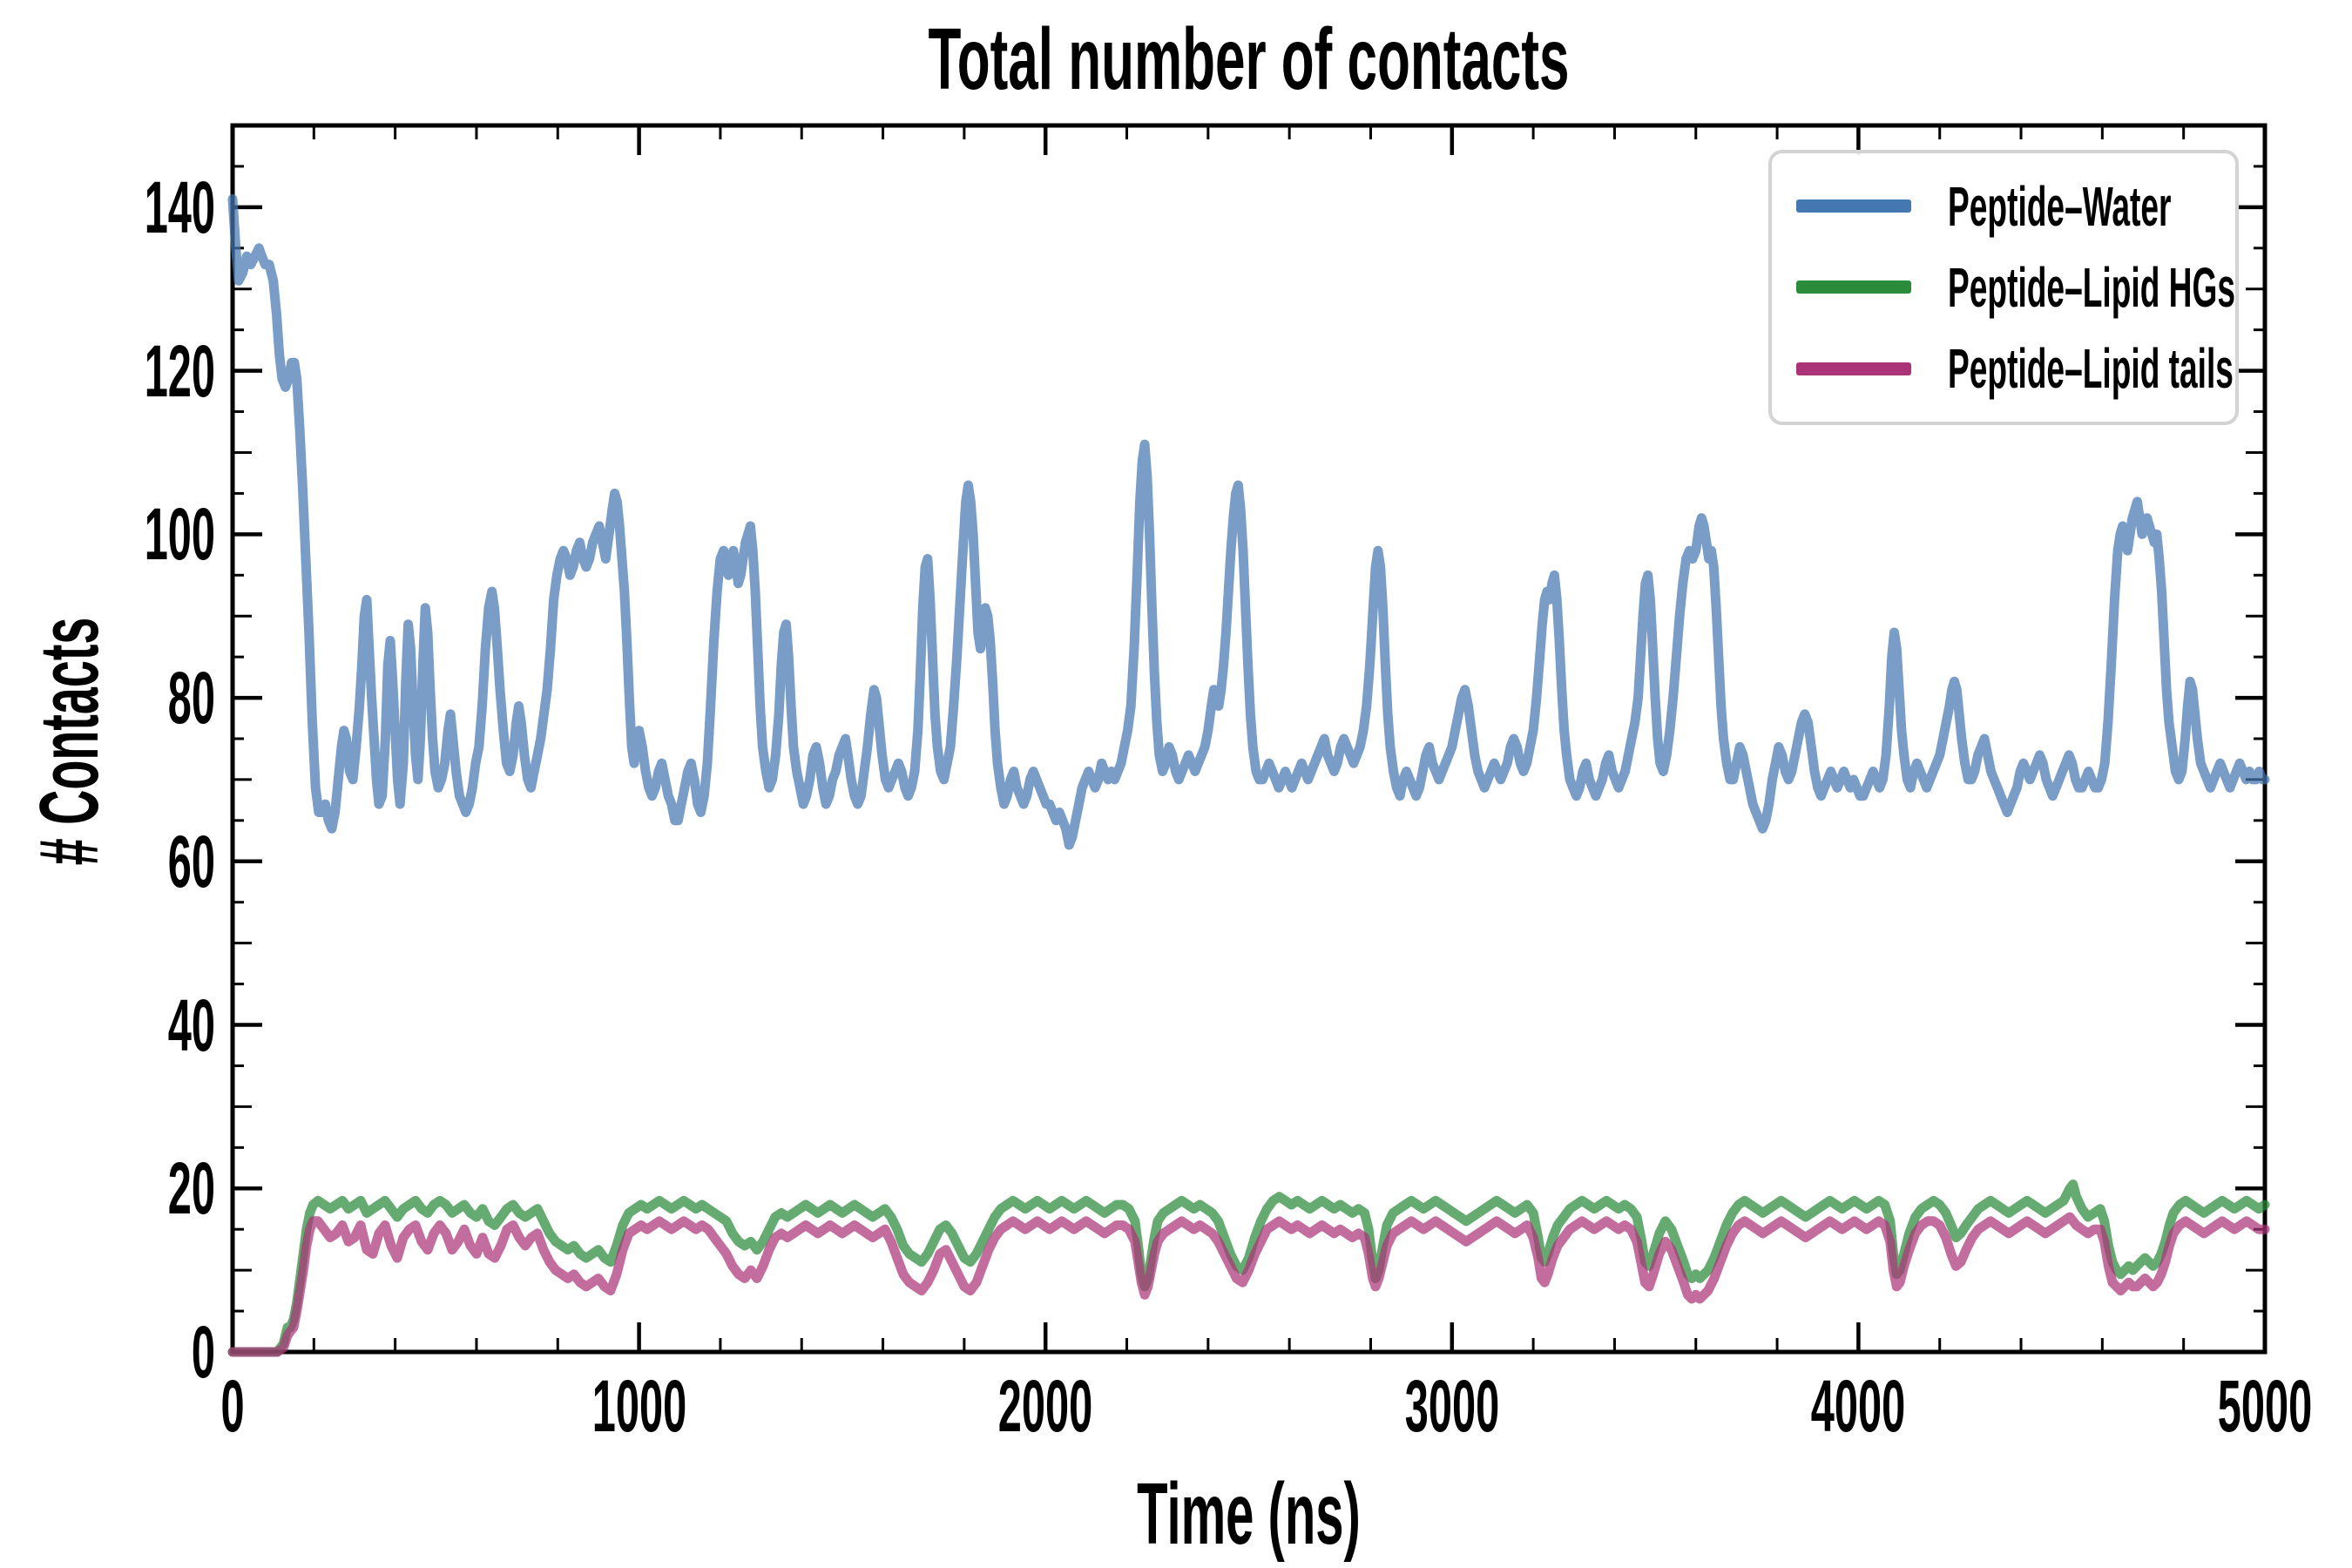 Image resolution: width=2352 pixels, height=1568 pixels. What do you see at coordinates (1451, 1406) in the screenshot?
I see `x-tick-label-3000: 3000` at bounding box center [1451, 1406].